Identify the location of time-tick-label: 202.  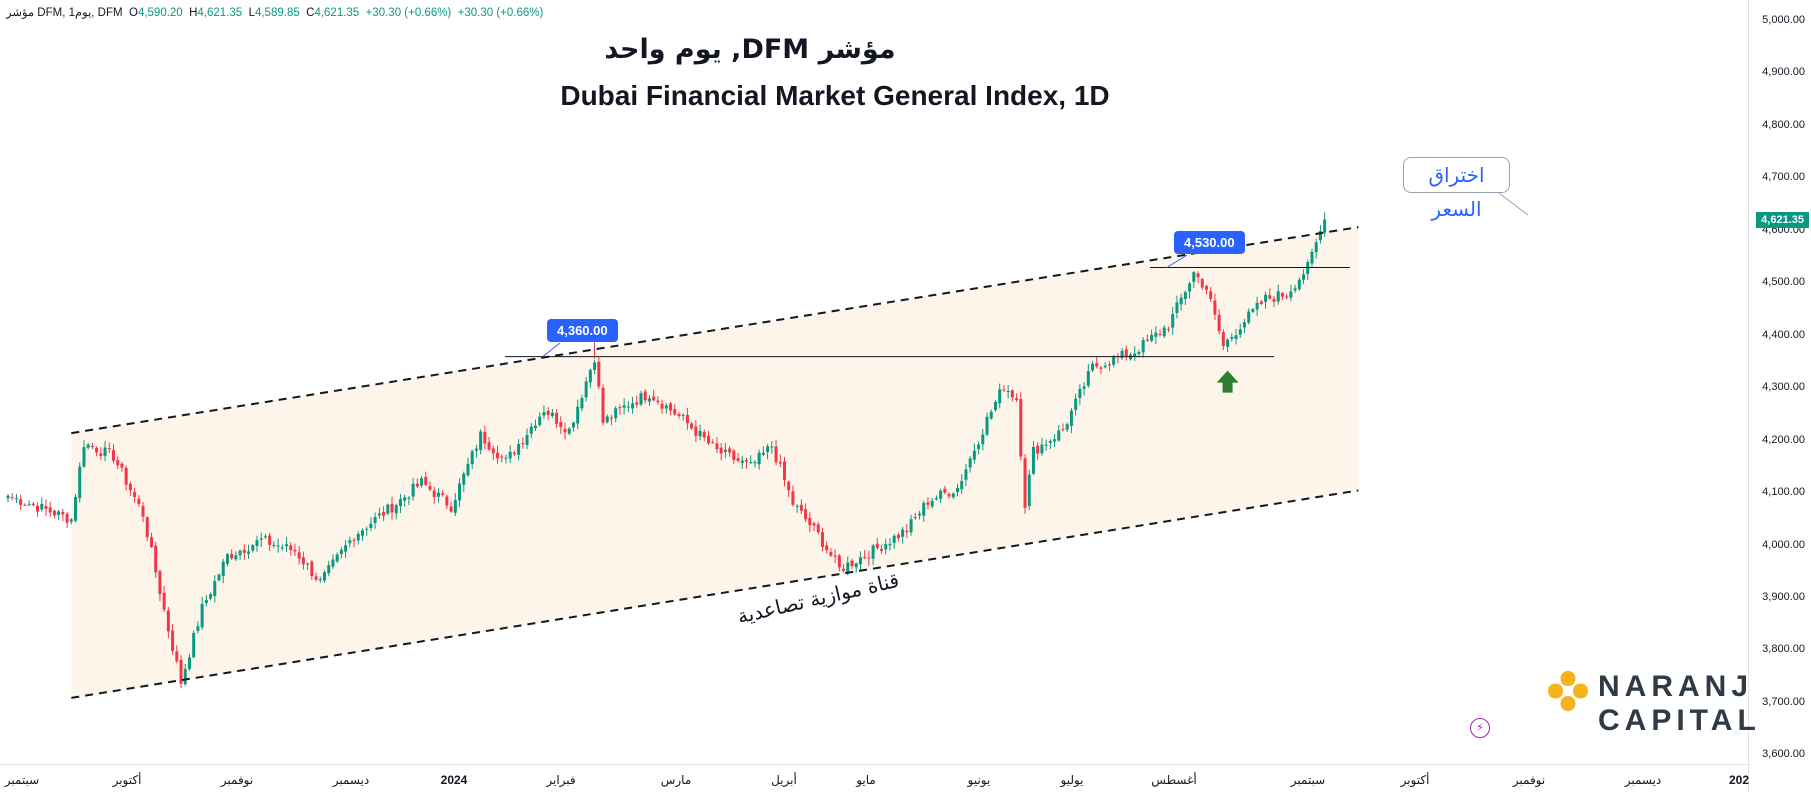
(1739, 780).